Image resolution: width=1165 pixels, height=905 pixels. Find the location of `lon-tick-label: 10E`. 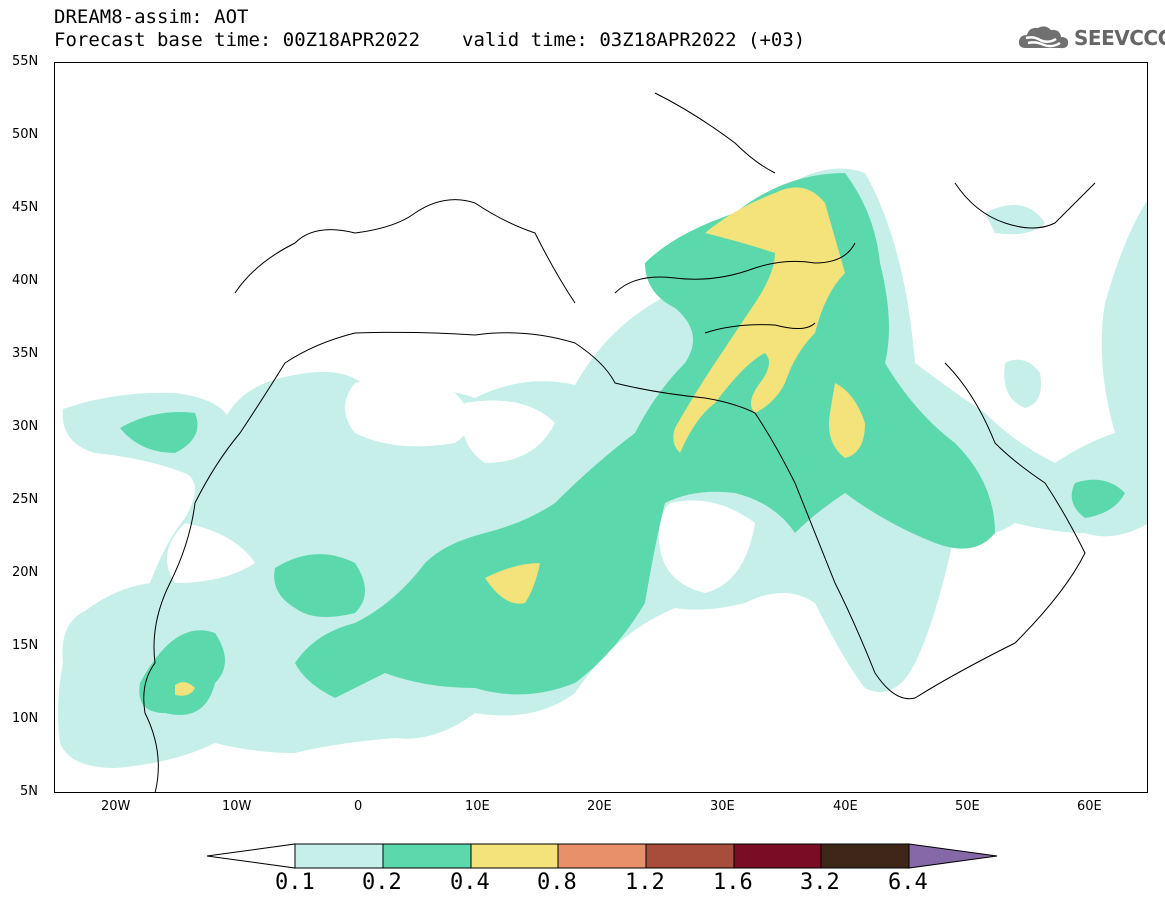

lon-tick-label: 10E is located at coordinates (477, 806).